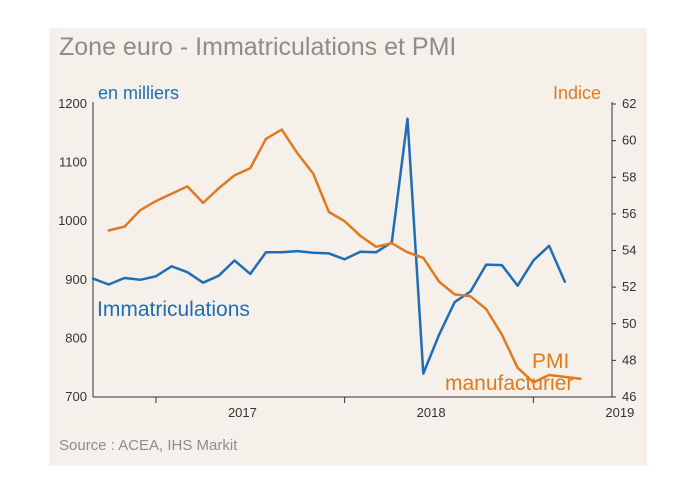  Describe the element at coordinates (76, 279) in the screenshot. I see `left-tick-label: 900` at that location.